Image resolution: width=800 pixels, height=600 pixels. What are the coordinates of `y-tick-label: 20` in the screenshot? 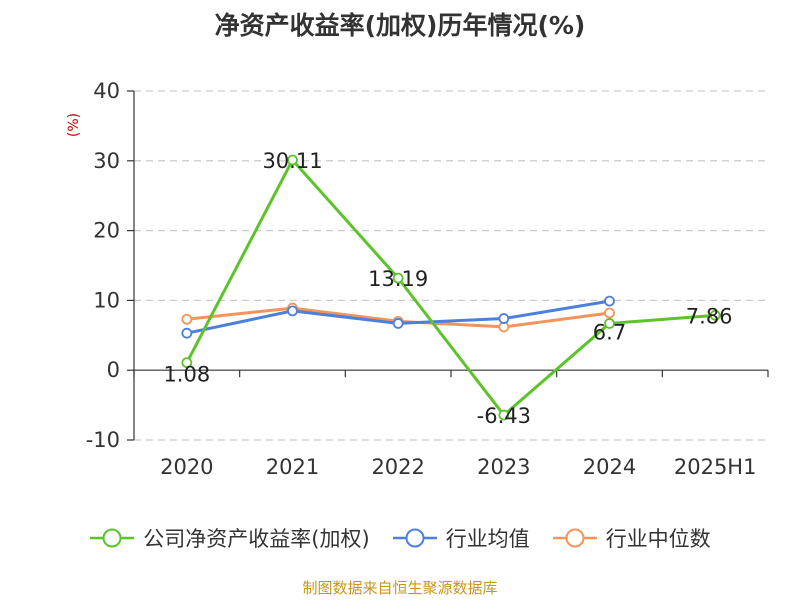 It's located at (106, 231).